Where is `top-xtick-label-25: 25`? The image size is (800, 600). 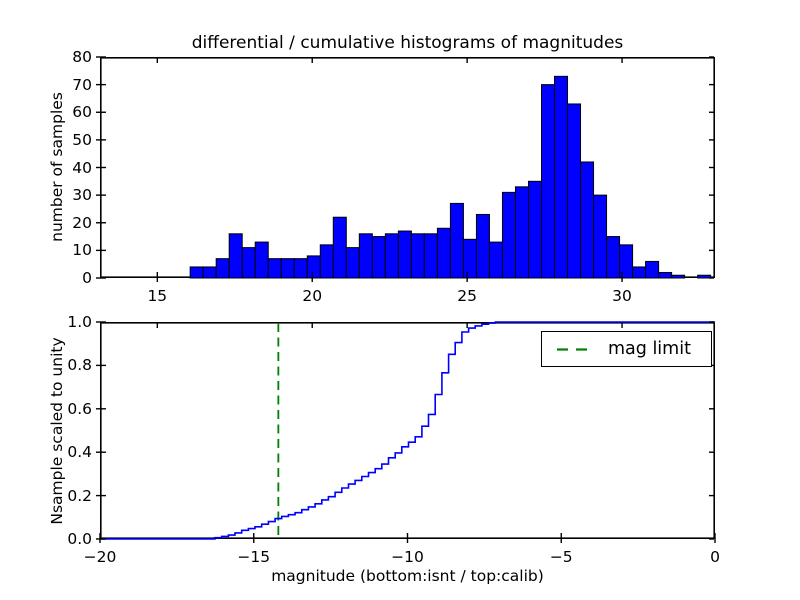
top-xtick-label-25: 25 is located at coordinates (467, 296).